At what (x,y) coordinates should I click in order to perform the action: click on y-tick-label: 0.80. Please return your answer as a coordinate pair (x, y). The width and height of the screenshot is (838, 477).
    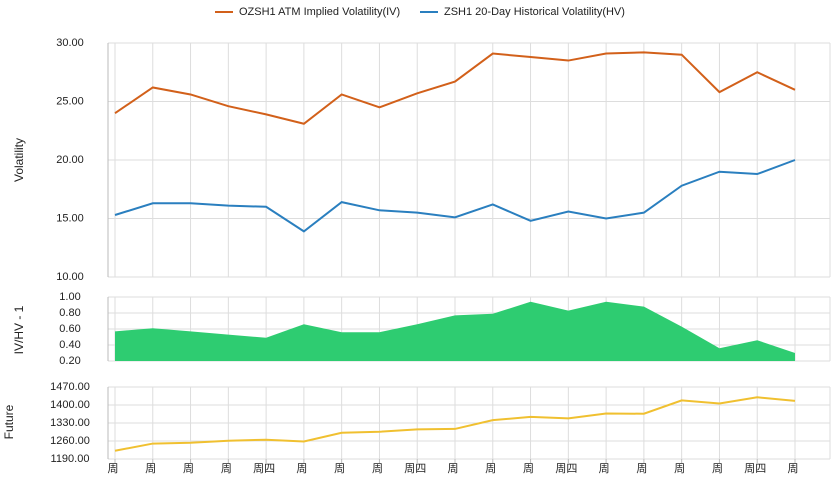
    Looking at the image, I should click on (69, 313).